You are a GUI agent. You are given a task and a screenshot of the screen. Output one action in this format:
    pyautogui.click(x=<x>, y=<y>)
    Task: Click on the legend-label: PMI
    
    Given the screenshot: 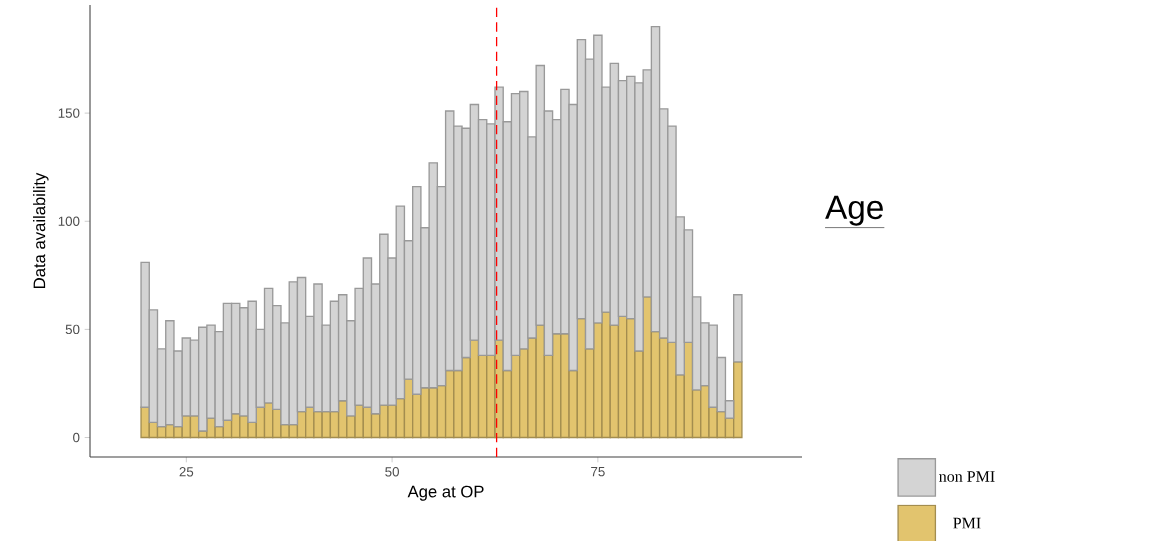 What is the action you would take?
    pyautogui.click(x=967, y=523)
    